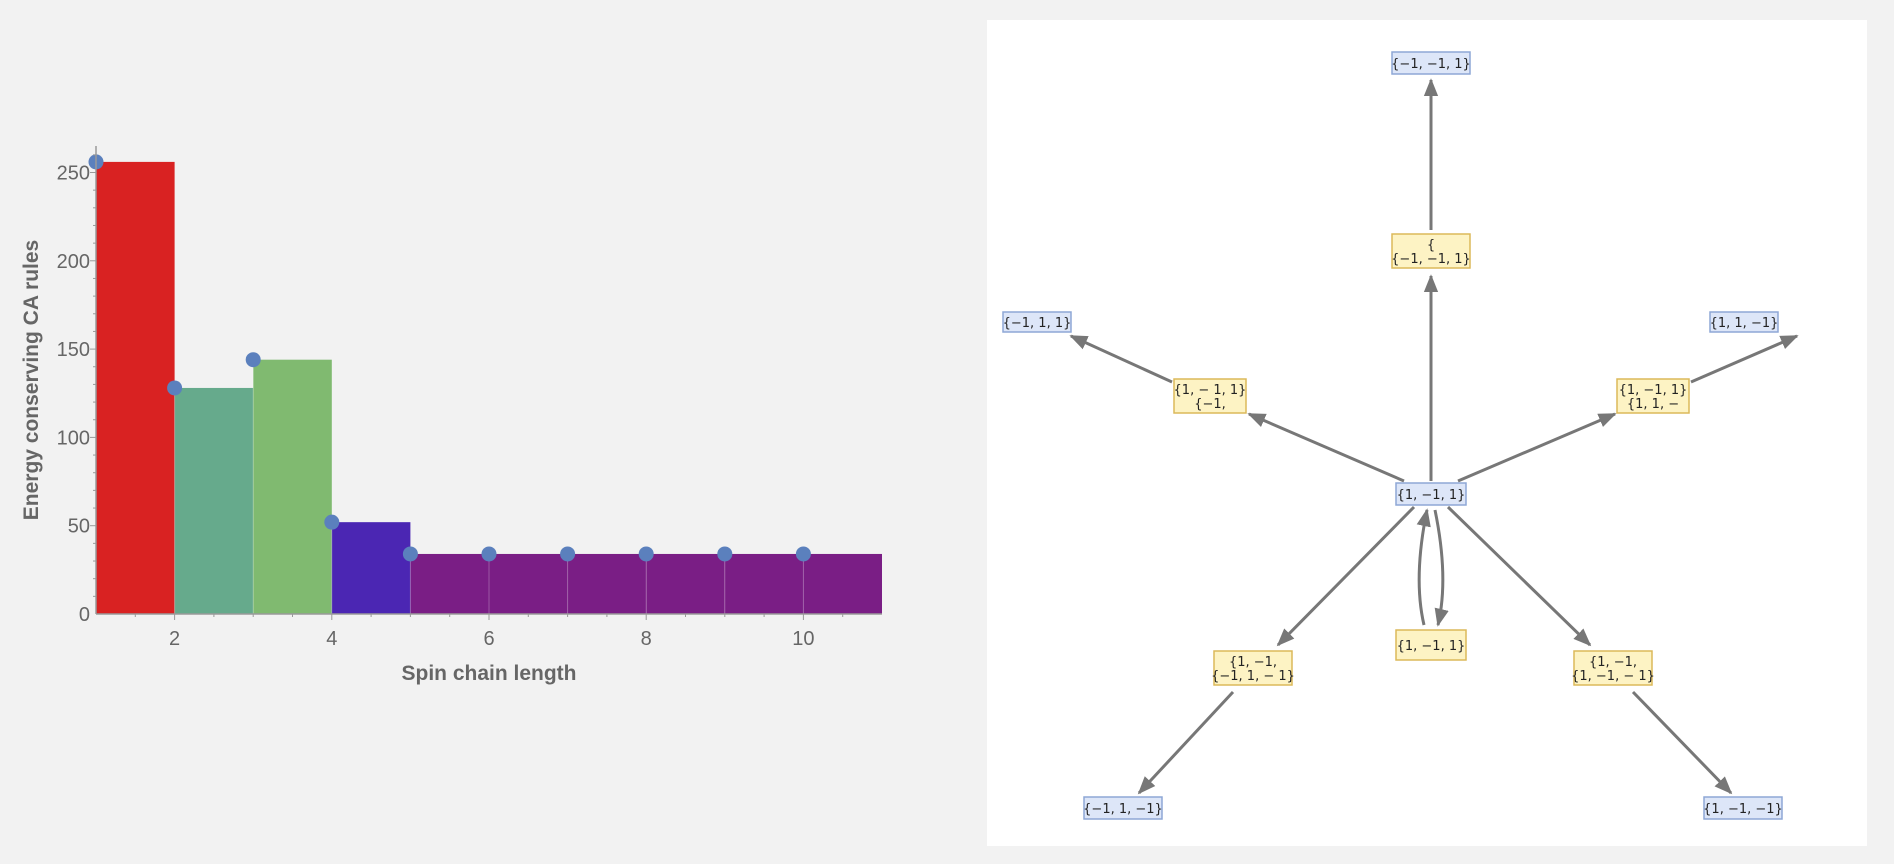  Describe the element at coordinates (331, 639) in the screenshot. I see `x-tick-label: 4` at that location.